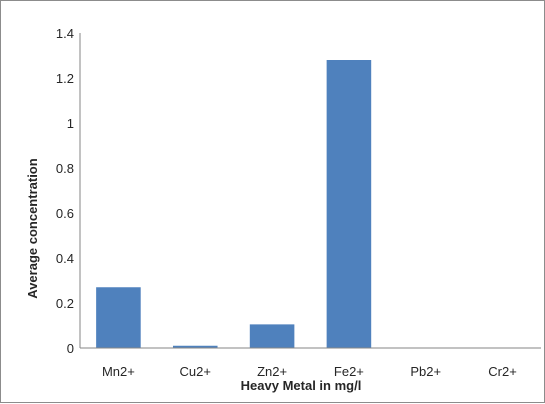 This screenshot has width=545, height=404. What do you see at coordinates (65, 191) in the screenshot?
I see `y-tick-labels: 0 0.2 0.4 0.6 0.8 1 1.2 1.4` at bounding box center [65, 191].